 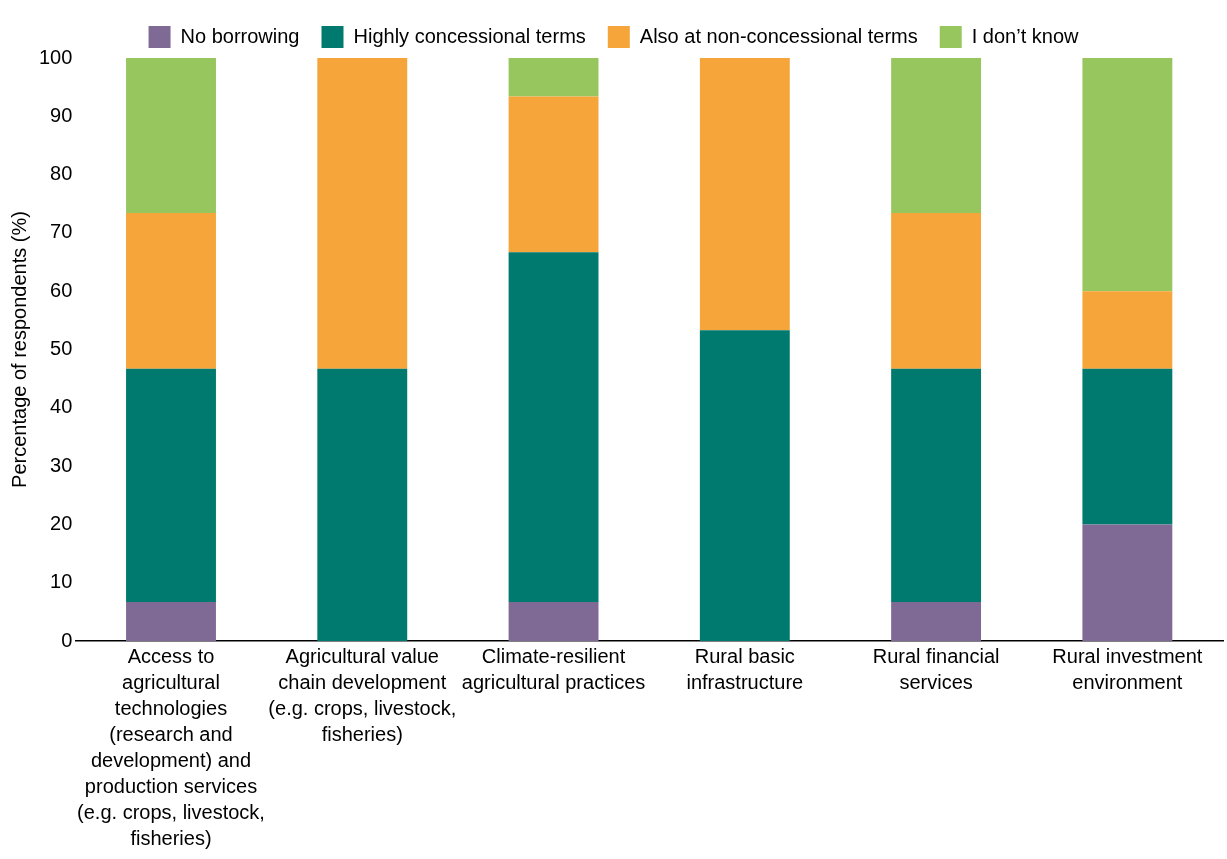 I want to click on y-tick-label: 50, so click(x=61, y=348).